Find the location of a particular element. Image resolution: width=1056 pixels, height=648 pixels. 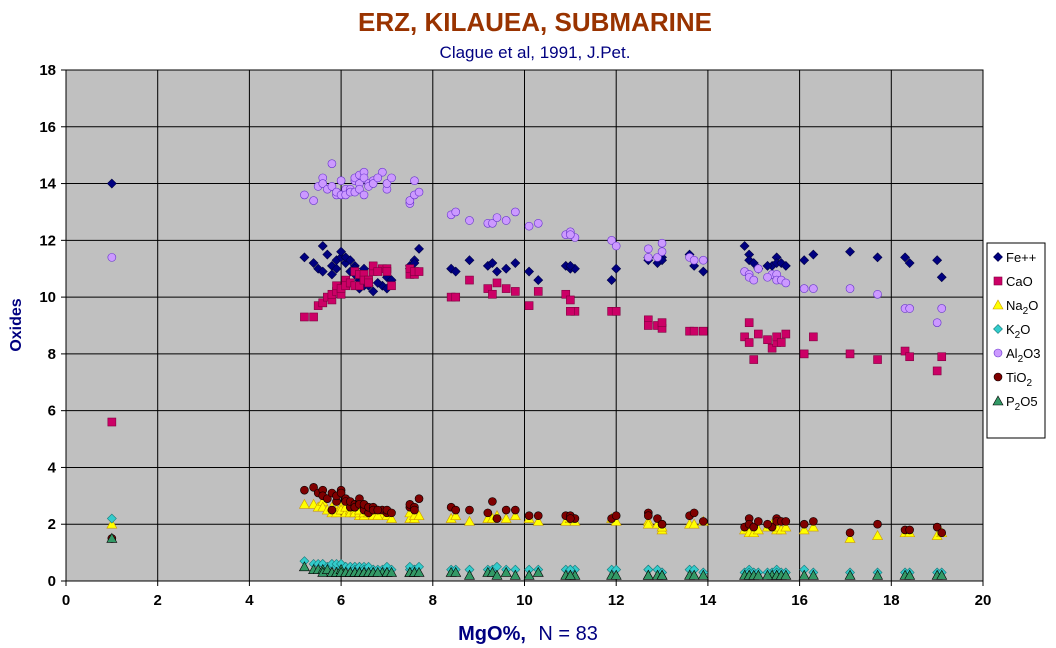

y-tick-label: 12 is located at coordinates (47, 240).